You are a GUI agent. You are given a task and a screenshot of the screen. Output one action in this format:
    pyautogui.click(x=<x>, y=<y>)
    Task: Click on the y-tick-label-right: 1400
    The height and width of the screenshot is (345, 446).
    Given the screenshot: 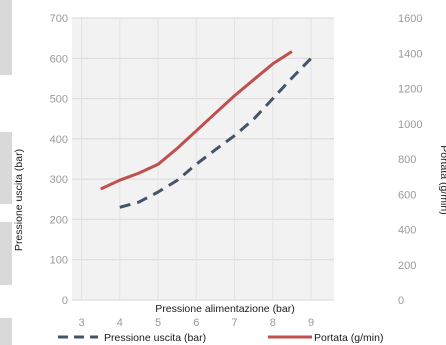 What is the action you would take?
    pyautogui.click(x=410, y=54)
    